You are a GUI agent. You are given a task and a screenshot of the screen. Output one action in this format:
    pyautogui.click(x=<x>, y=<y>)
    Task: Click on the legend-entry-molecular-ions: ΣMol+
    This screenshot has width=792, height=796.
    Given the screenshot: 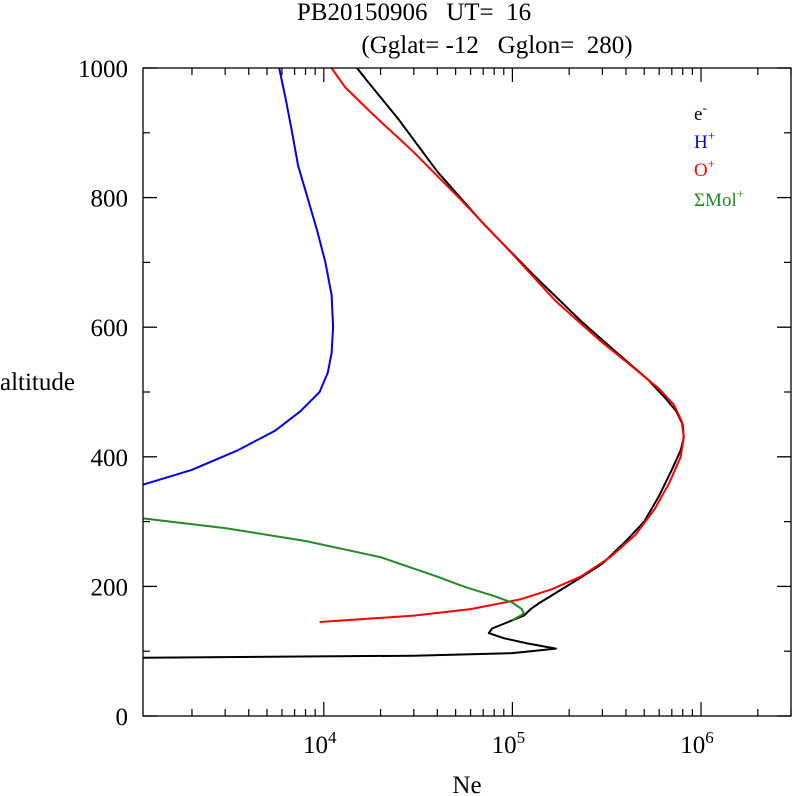 What is the action you would take?
    pyautogui.click(x=719, y=198)
    